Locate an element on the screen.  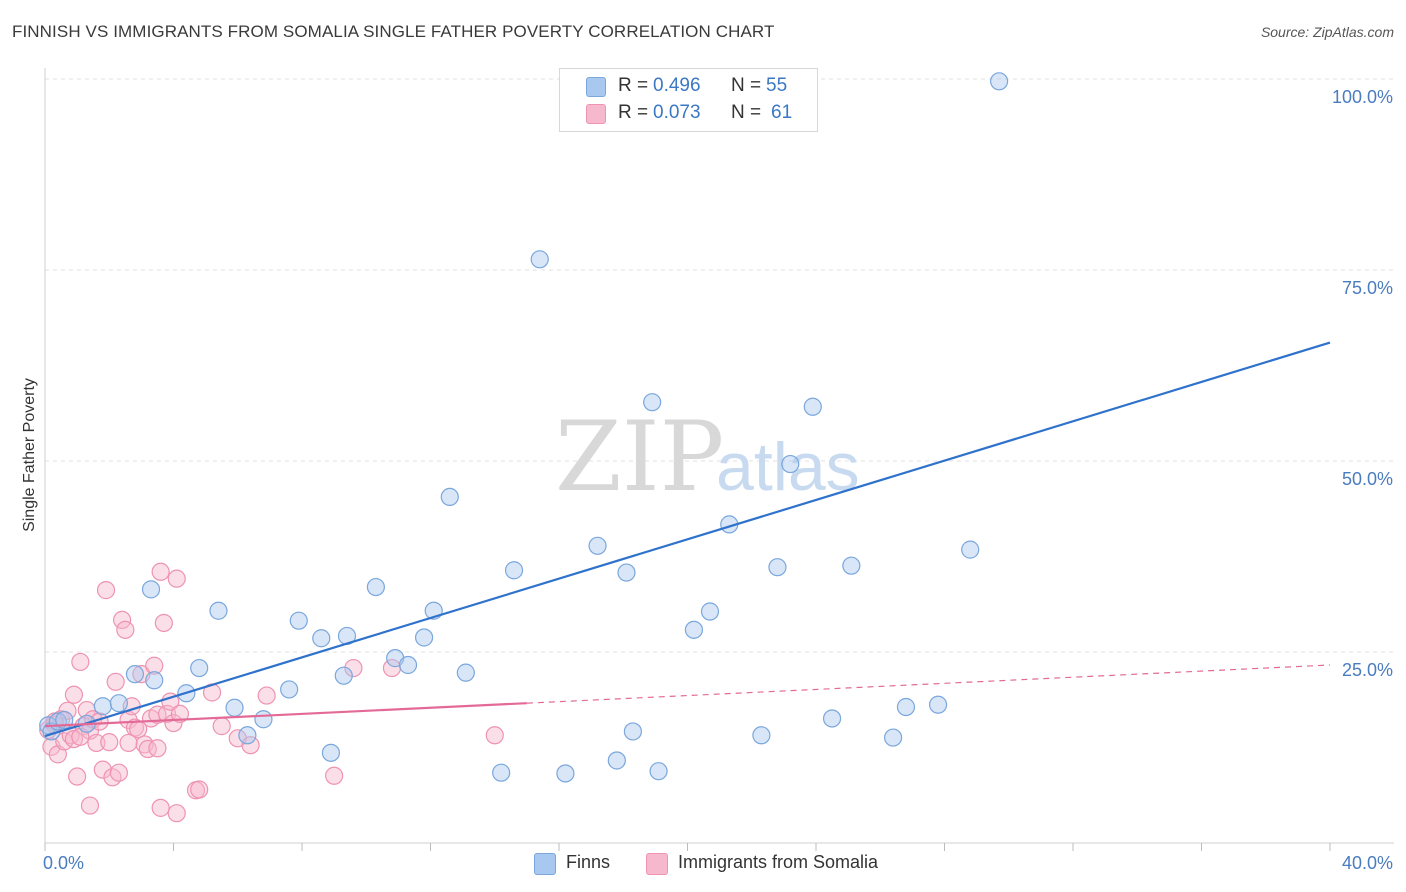
legend-r-value-somalia: 0.073 is located at coordinates (677, 112).